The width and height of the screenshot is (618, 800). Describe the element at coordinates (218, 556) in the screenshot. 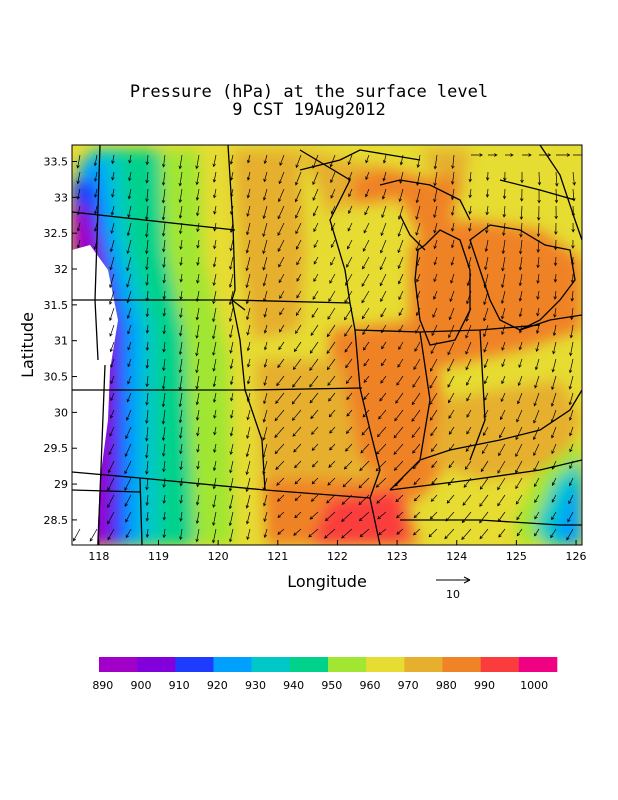

I see `x-tick-label: 120` at that location.